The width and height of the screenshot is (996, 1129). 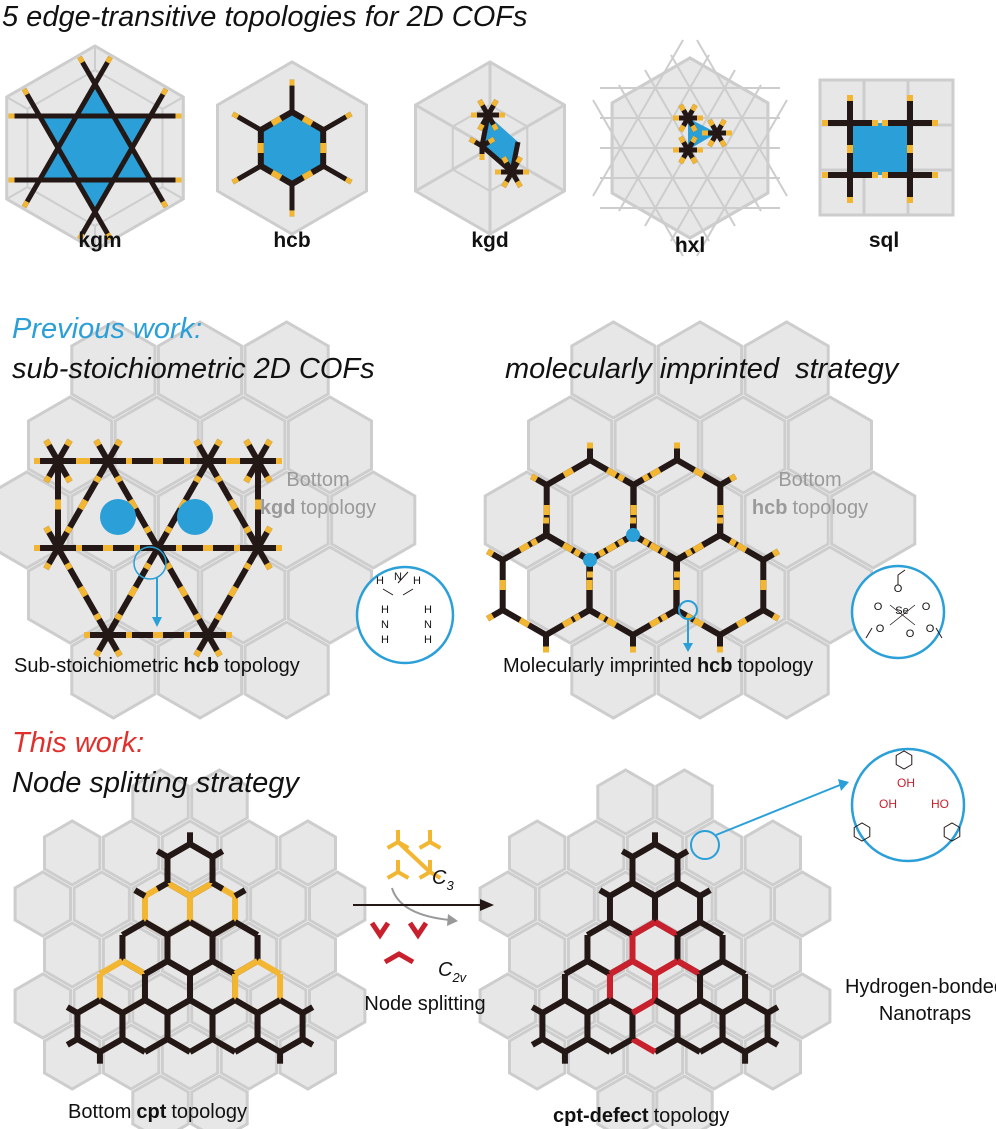 I want to click on inset-label: Hydrogen-bonded, so click(x=920, y=987).